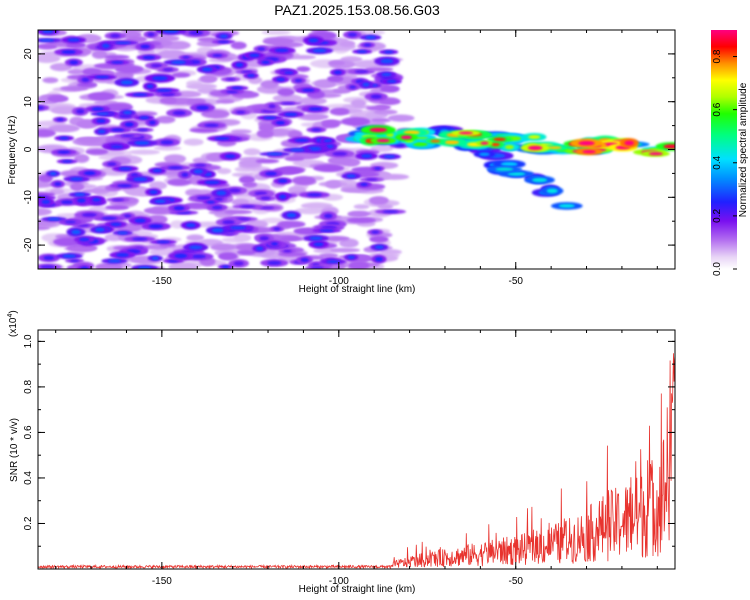 Image resolution: width=750 pixels, height=600 pixels. Describe the element at coordinates (28, 149) in the screenshot. I see `y-tick-label: 0` at that location.